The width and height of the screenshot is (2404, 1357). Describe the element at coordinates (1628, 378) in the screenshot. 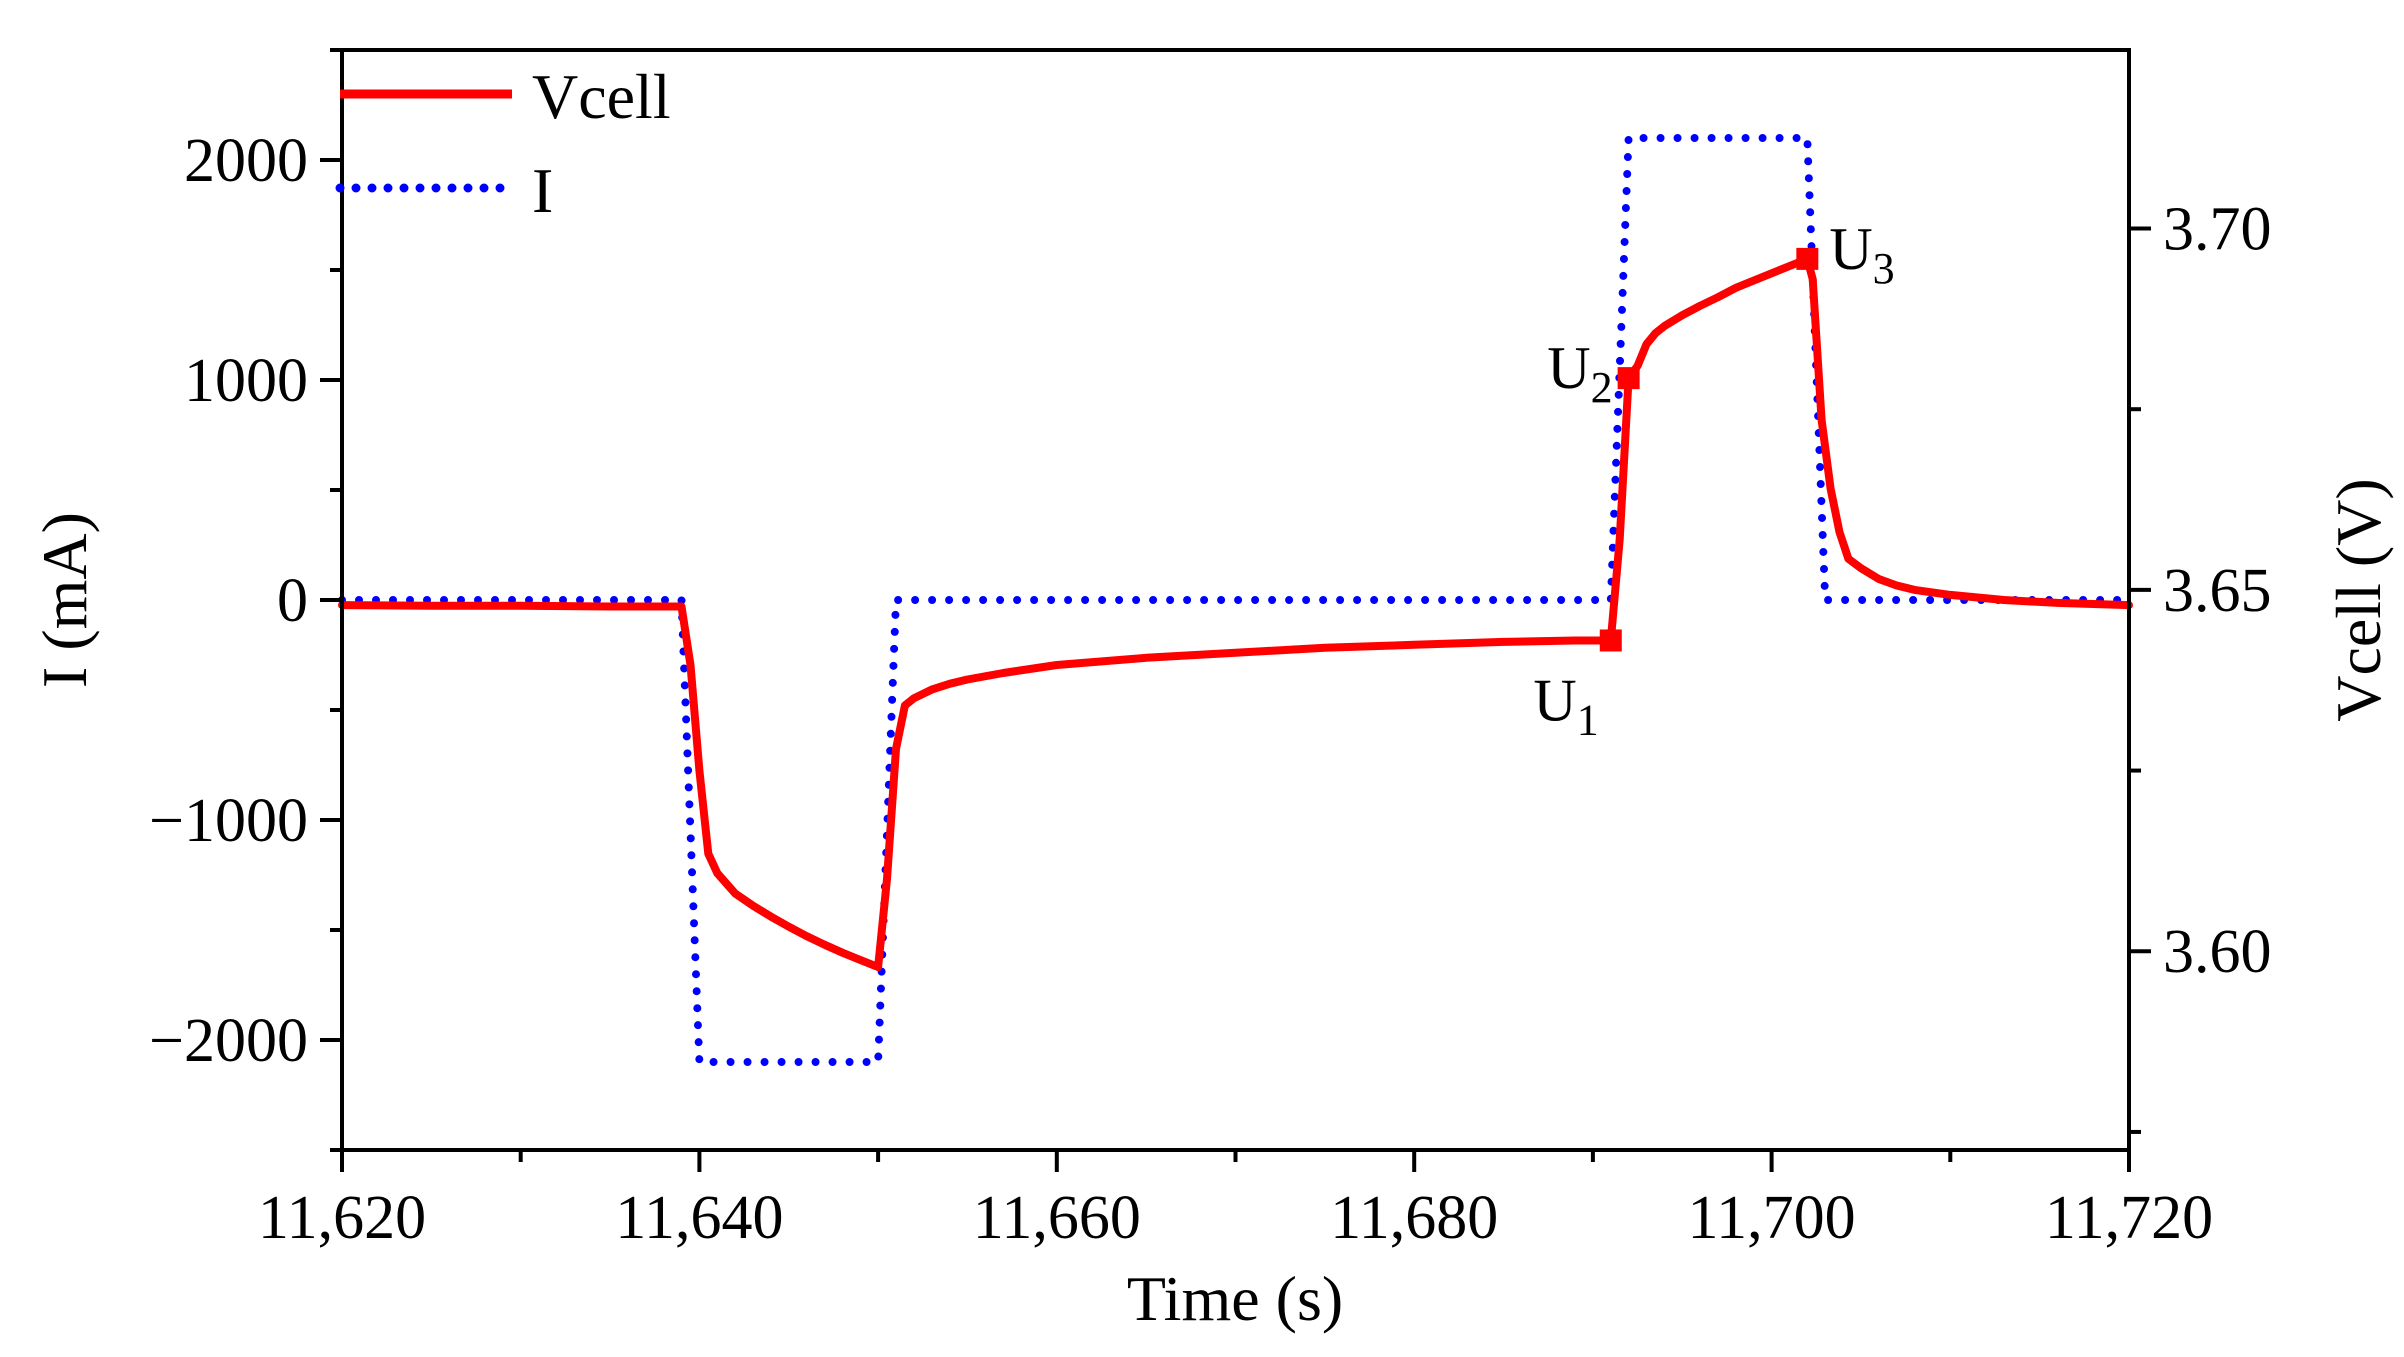

I see `marker-u2` at that location.